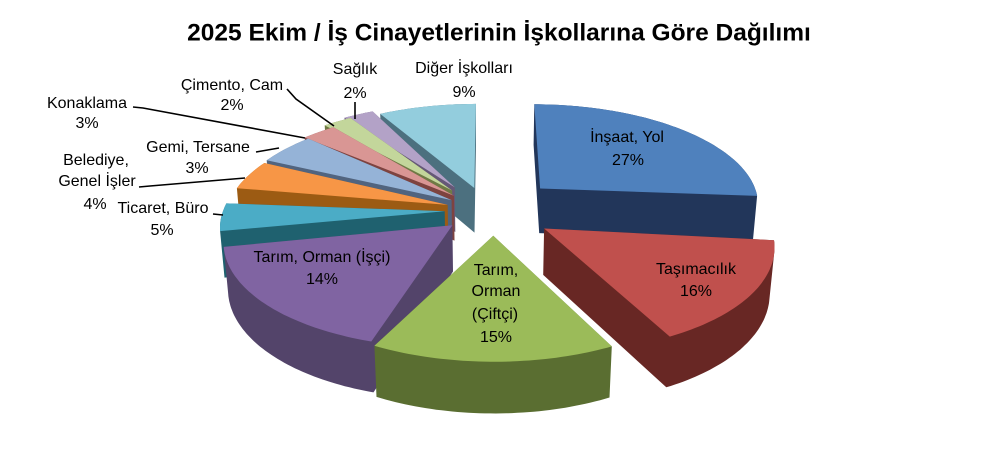 The height and width of the screenshot is (470, 1000). What do you see at coordinates (627, 136) in the screenshot?
I see `svg-text: İnşaat, Yol` at bounding box center [627, 136].